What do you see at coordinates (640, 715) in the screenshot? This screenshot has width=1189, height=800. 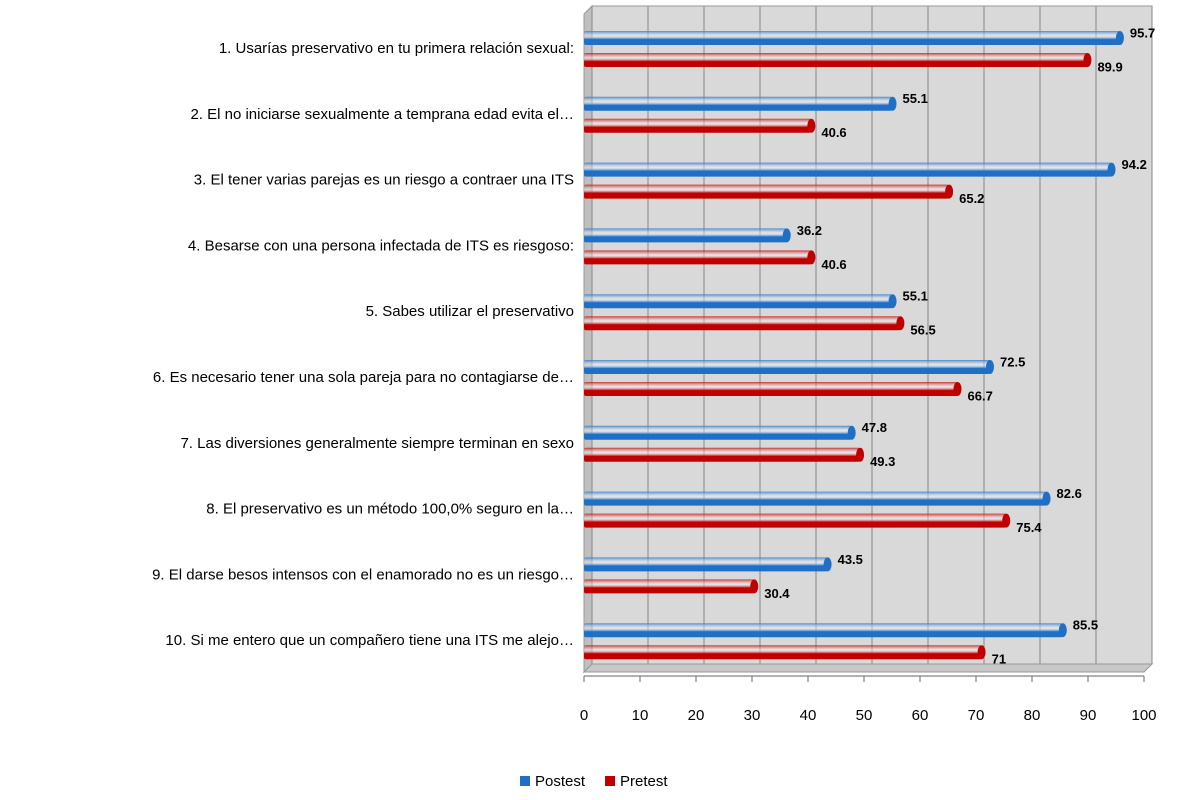 I see `x-tick-label: 10` at bounding box center [640, 715].